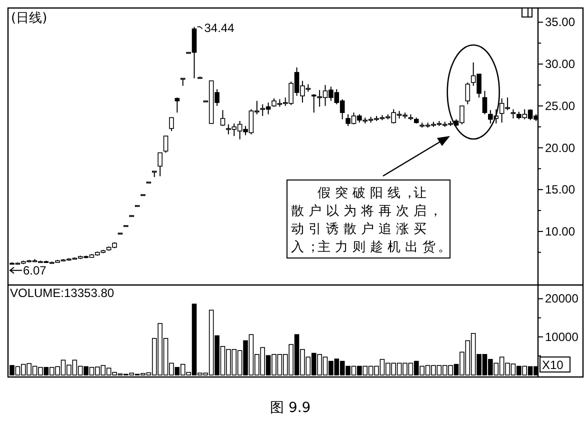  Describe the element at coordinates (219, 27) in the screenshot. I see `annotation: 34.44` at that location.